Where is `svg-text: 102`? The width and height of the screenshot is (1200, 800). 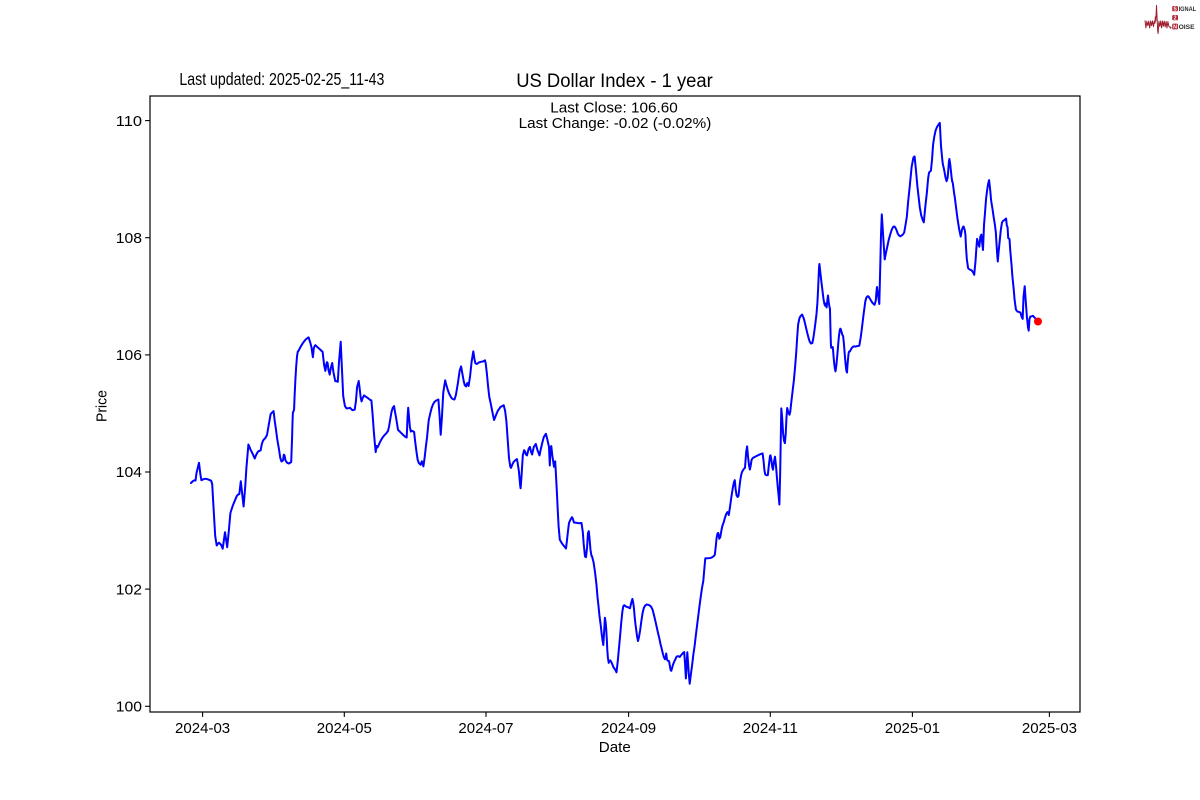
svg-text: 102 is located at coordinates (129, 590).